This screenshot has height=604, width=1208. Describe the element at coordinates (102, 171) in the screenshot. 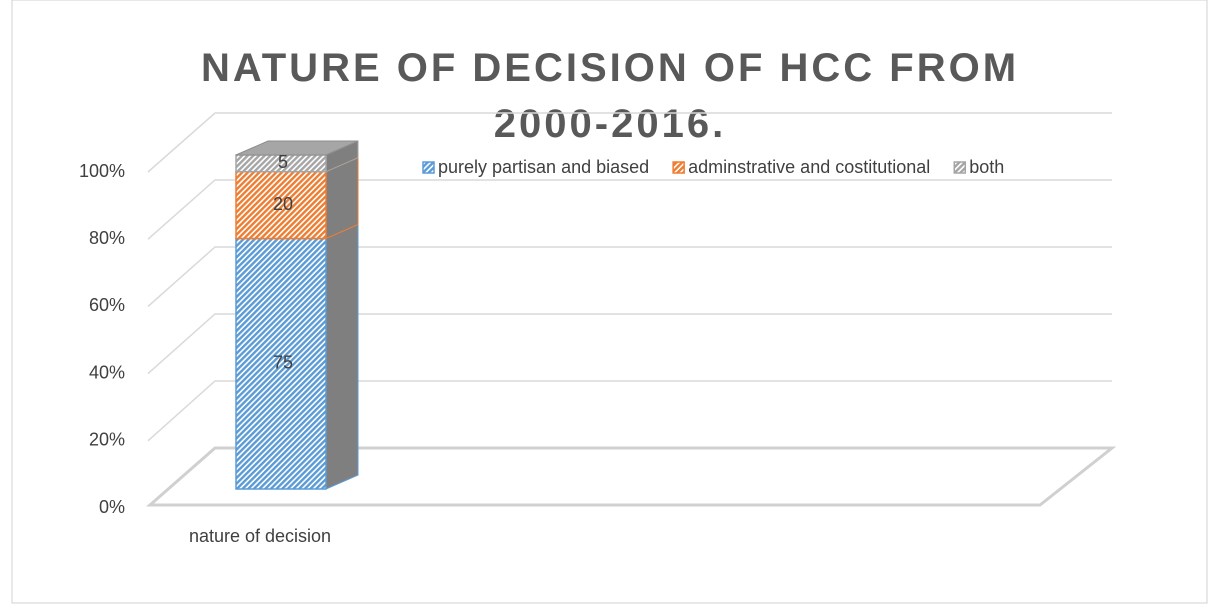

I see `y-tick-label: 100%` at that location.